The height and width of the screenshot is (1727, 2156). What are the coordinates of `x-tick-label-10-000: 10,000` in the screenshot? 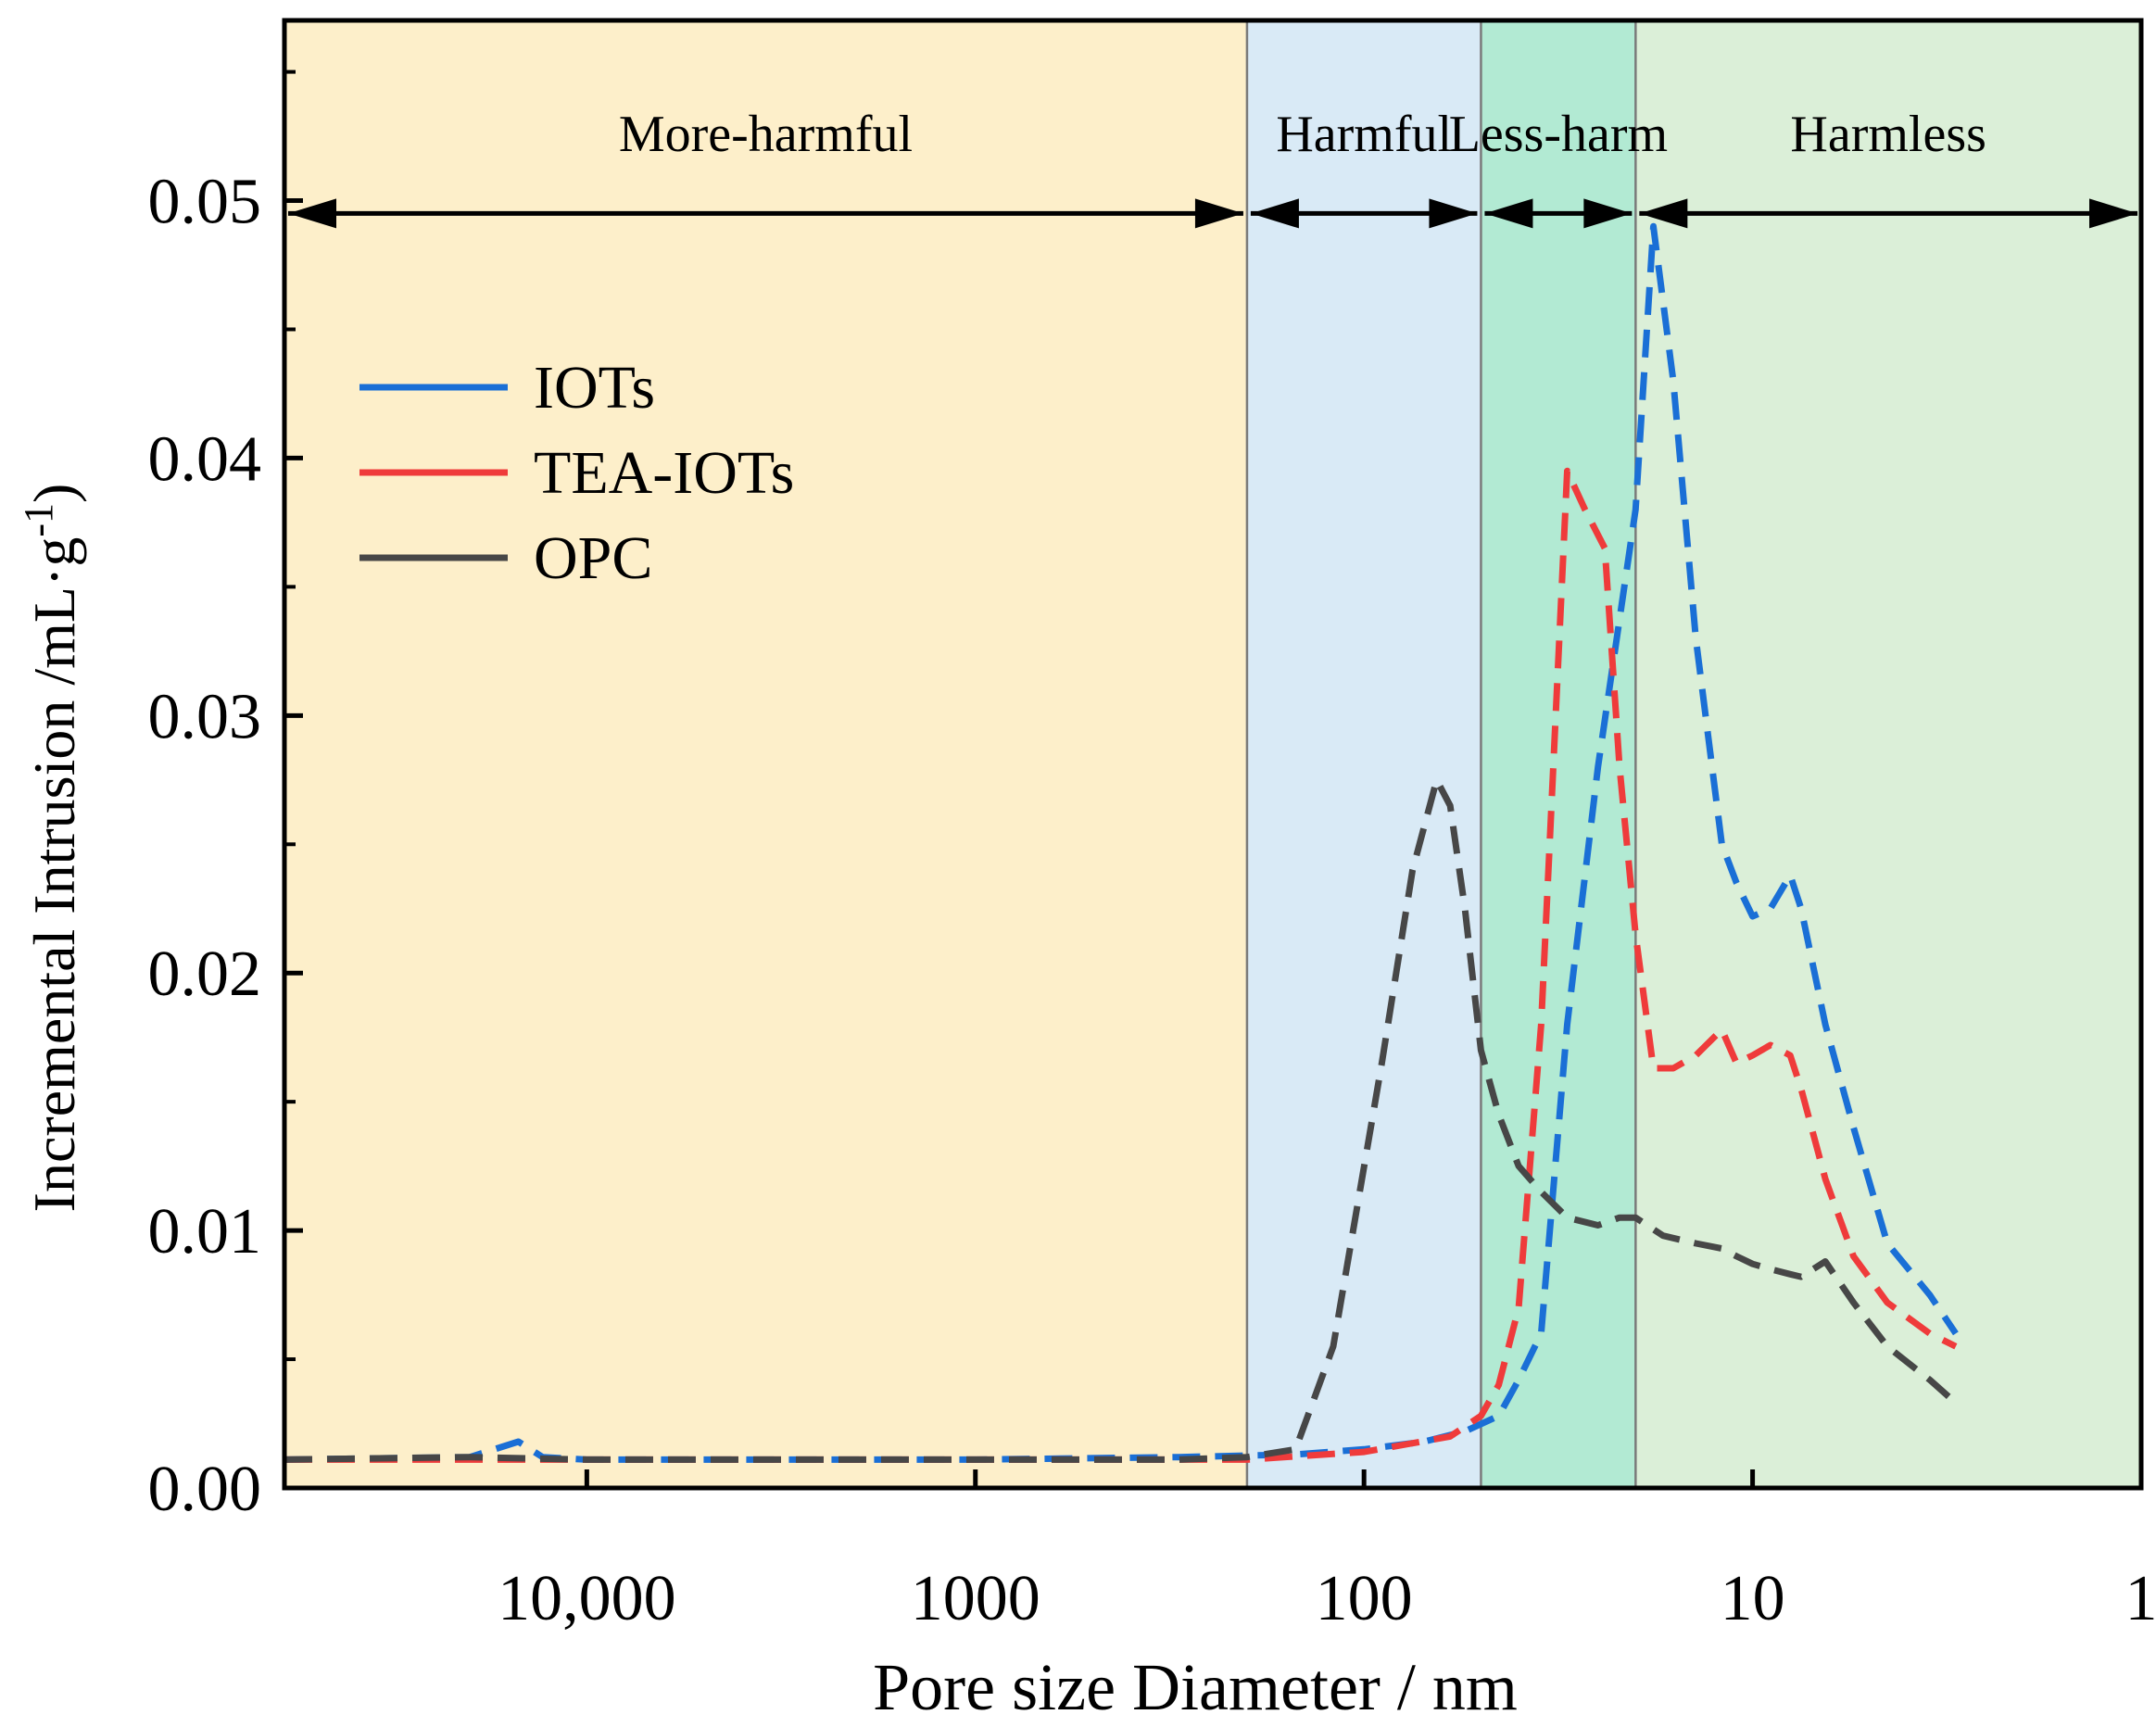 It's located at (587, 1599).